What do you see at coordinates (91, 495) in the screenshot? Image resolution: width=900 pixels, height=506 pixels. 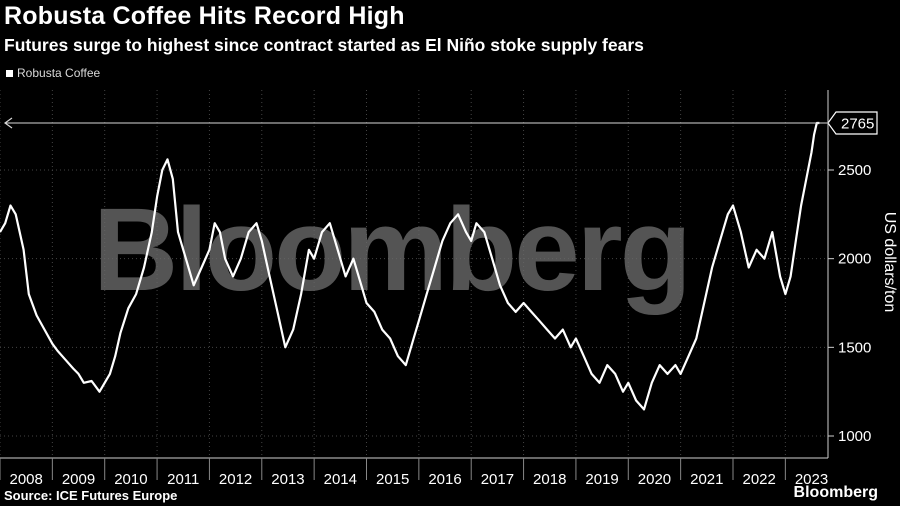 I see `source-note: Source: ICE Futures Europe` at bounding box center [91, 495].